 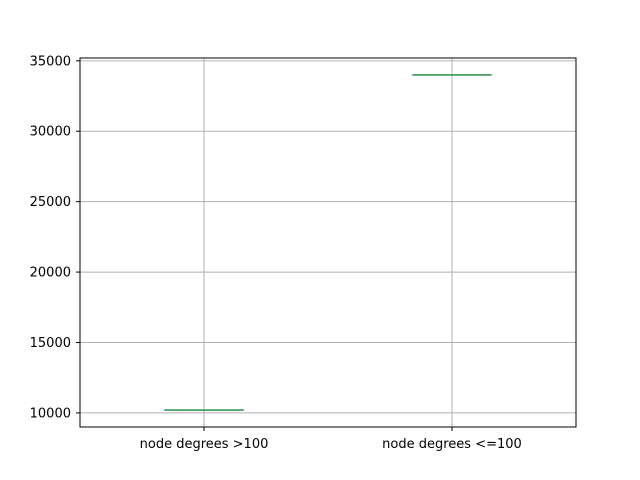 I want to click on y-tick-label: 15000, so click(x=50, y=343).